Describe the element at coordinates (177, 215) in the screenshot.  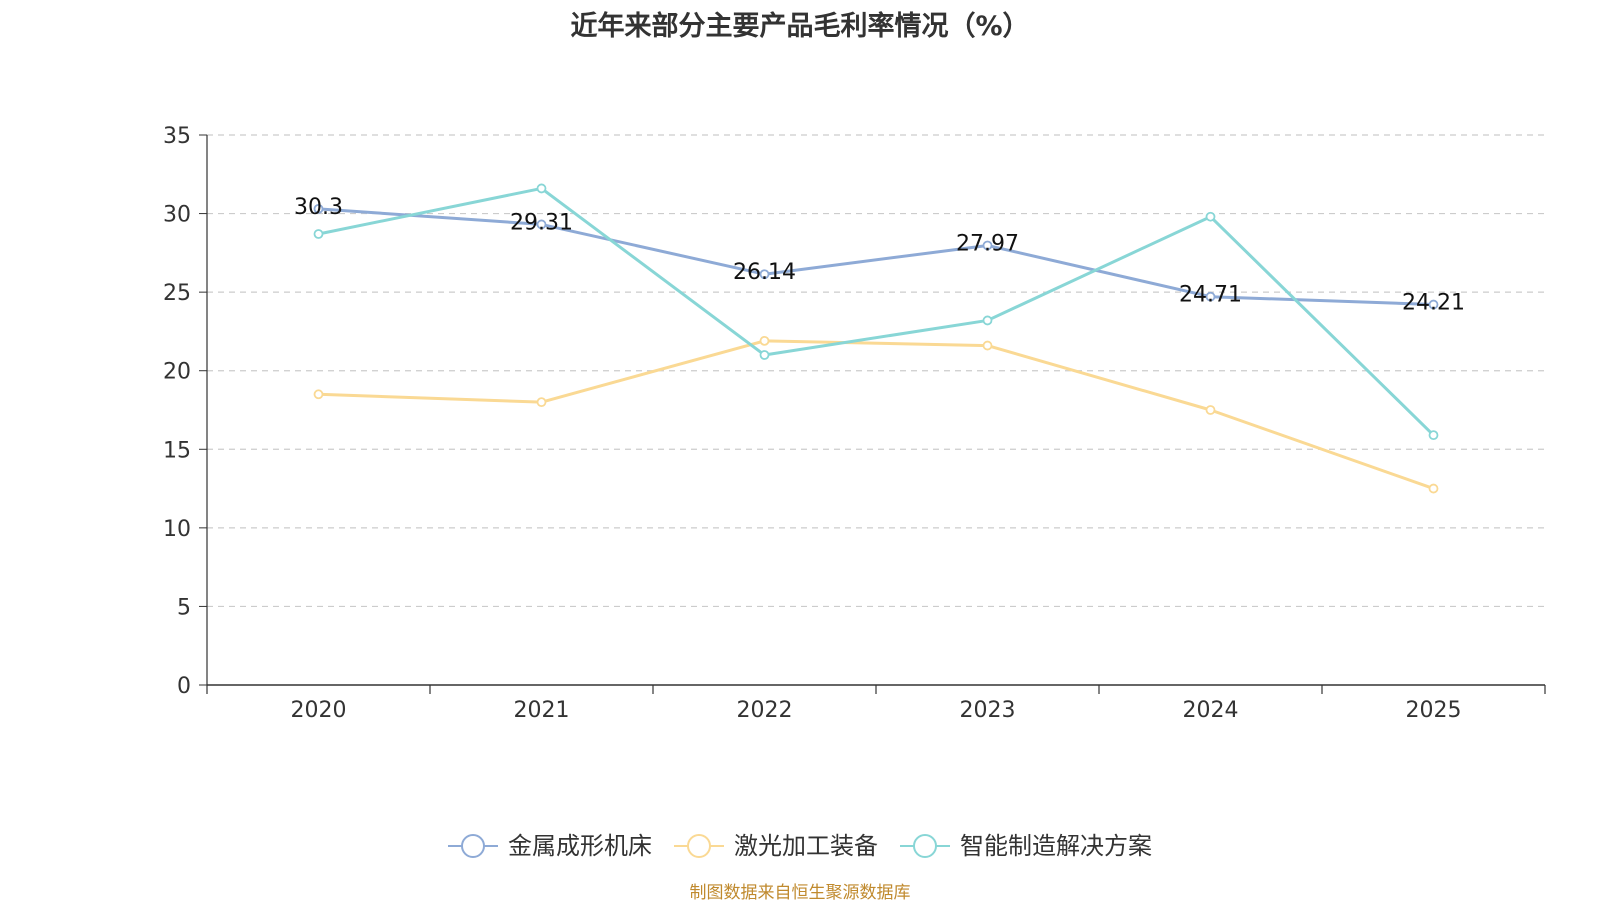
I see `y-tick-label: 30` at that location.